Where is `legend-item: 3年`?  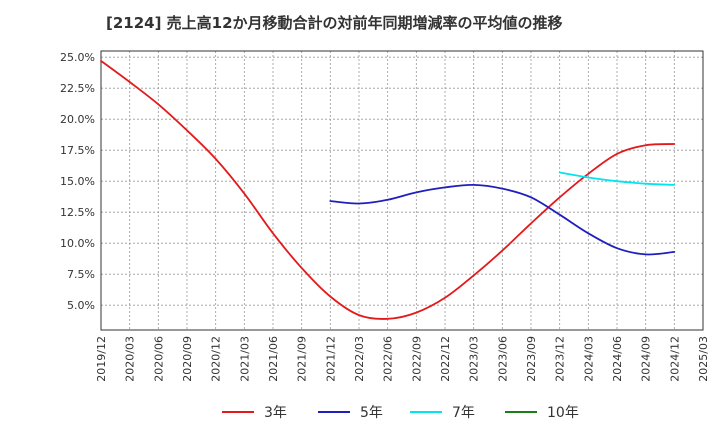
legend-item: 3年 is located at coordinates (254, 412).